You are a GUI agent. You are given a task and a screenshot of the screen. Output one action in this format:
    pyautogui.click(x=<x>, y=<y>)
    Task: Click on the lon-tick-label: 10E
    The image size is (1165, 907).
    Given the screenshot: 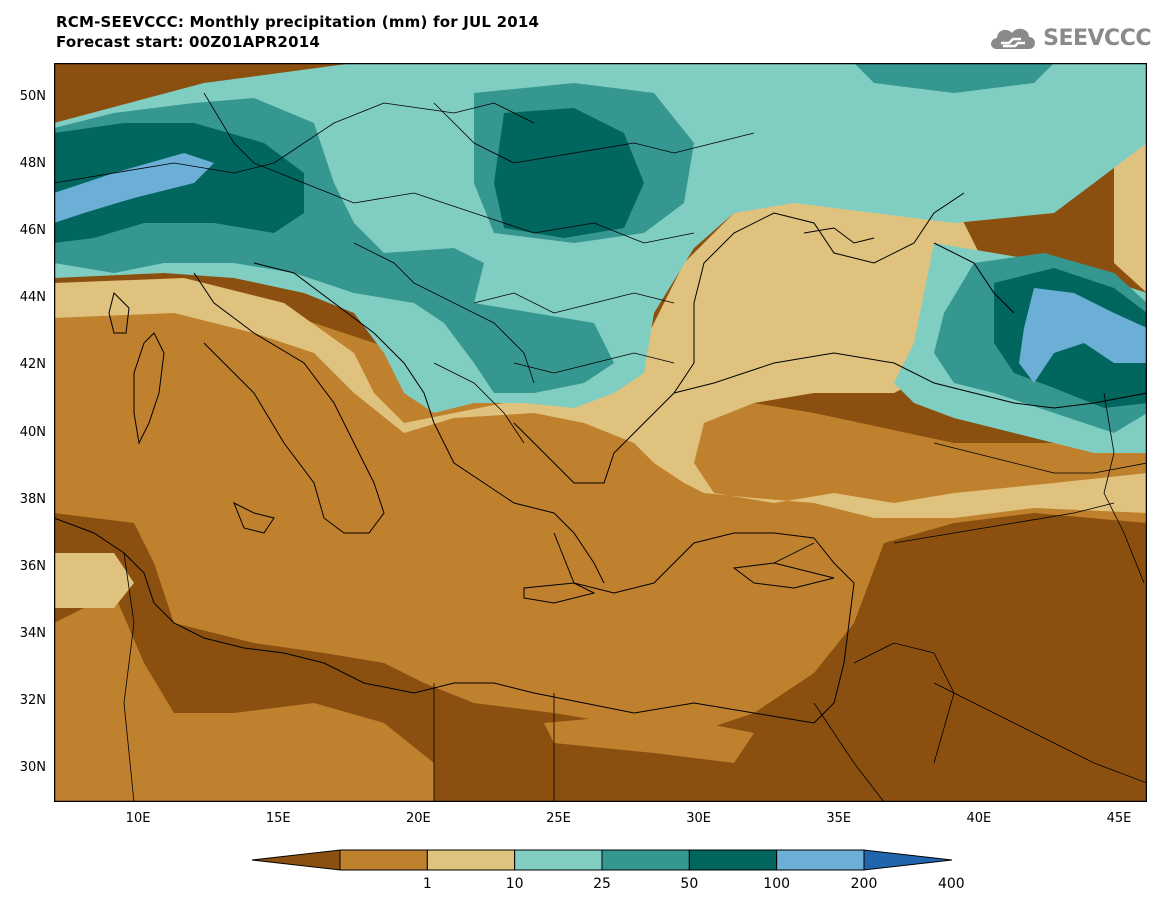 What is the action you would take?
    pyautogui.click(x=138, y=818)
    